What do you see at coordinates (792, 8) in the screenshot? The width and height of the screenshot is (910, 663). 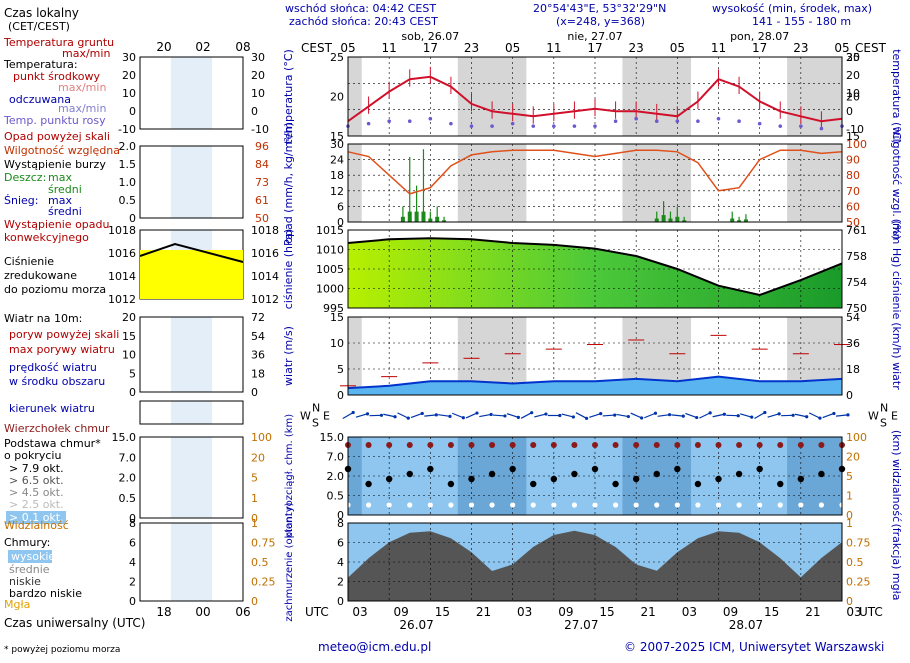 I see `height-label: wysokość (min, środek, max)` at bounding box center [792, 8].